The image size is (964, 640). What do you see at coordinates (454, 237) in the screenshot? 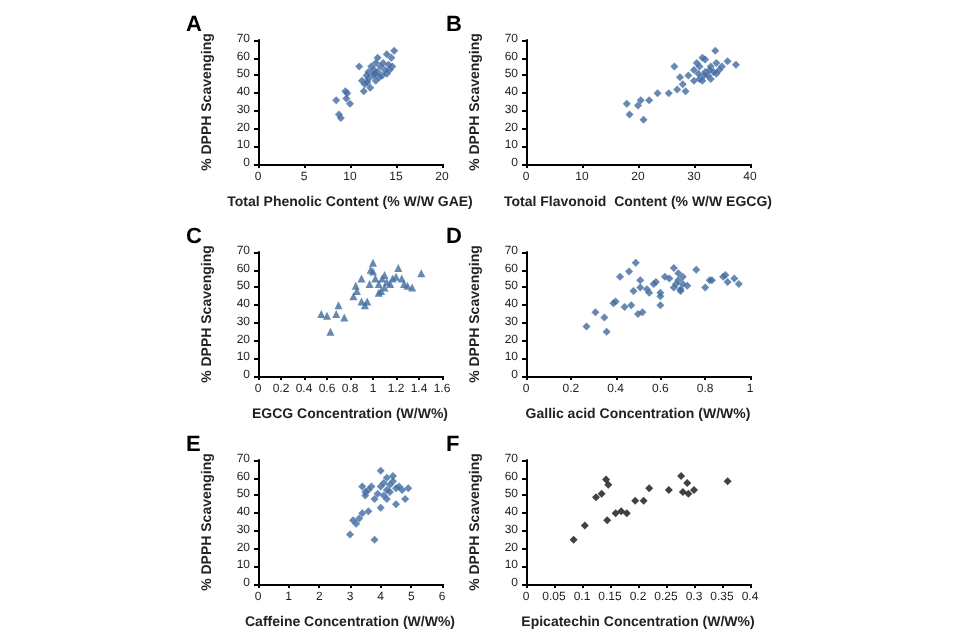
I see `chart-title: D` at bounding box center [454, 237].